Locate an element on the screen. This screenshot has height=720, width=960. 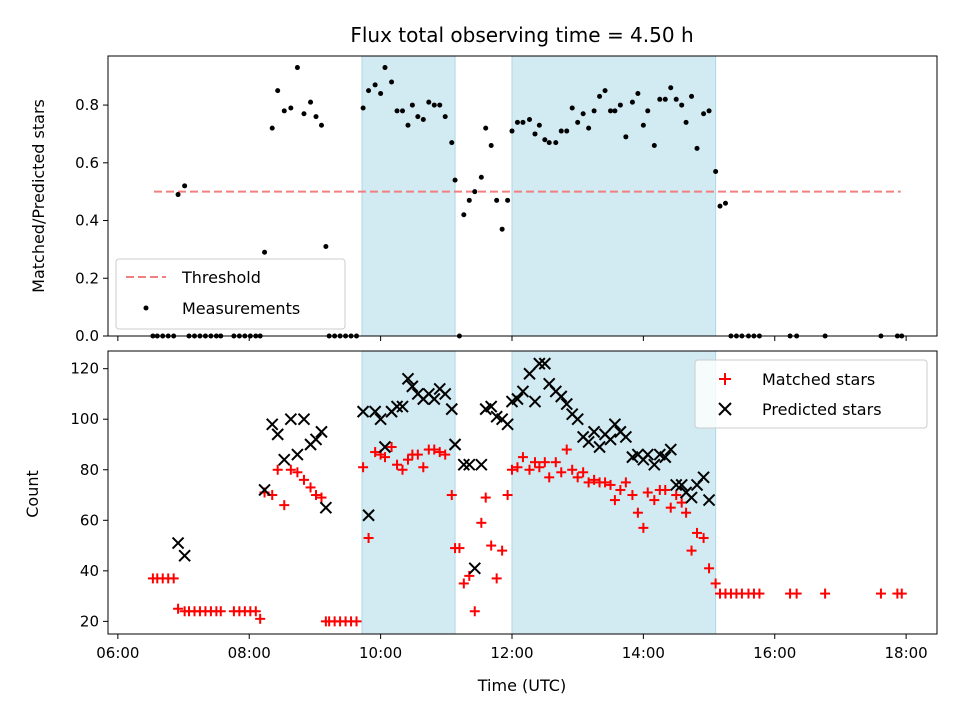
bottom-shaded-interval is located at coordinates (408, 492).